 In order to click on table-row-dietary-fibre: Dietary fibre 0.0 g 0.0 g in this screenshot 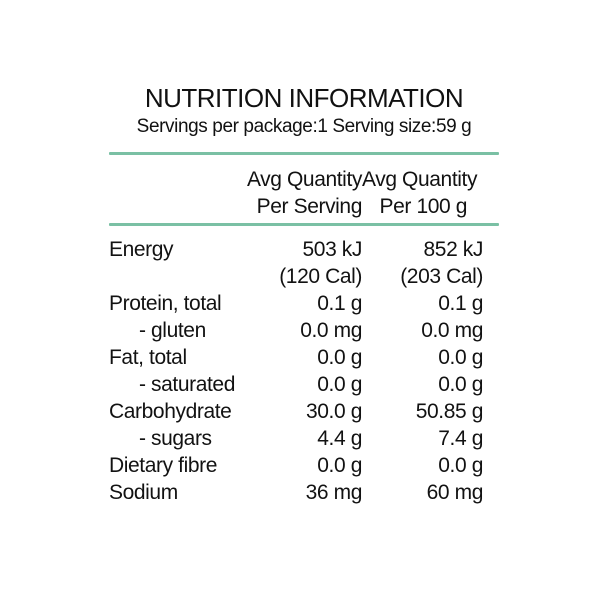, I will do `click(304, 465)`.